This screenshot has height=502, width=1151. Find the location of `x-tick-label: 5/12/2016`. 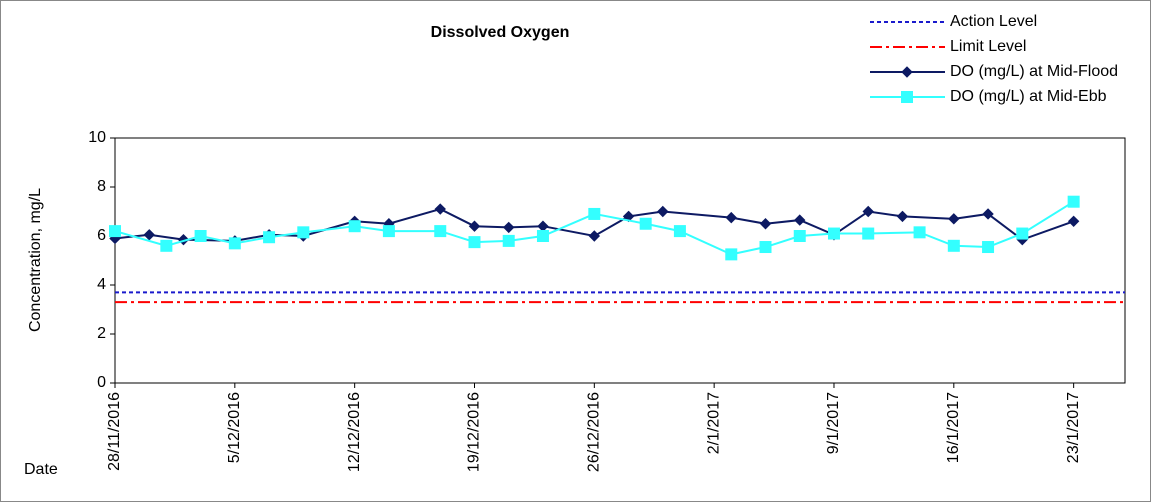

x-tick-label: 5/12/2016 is located at coordinates (234, 427).